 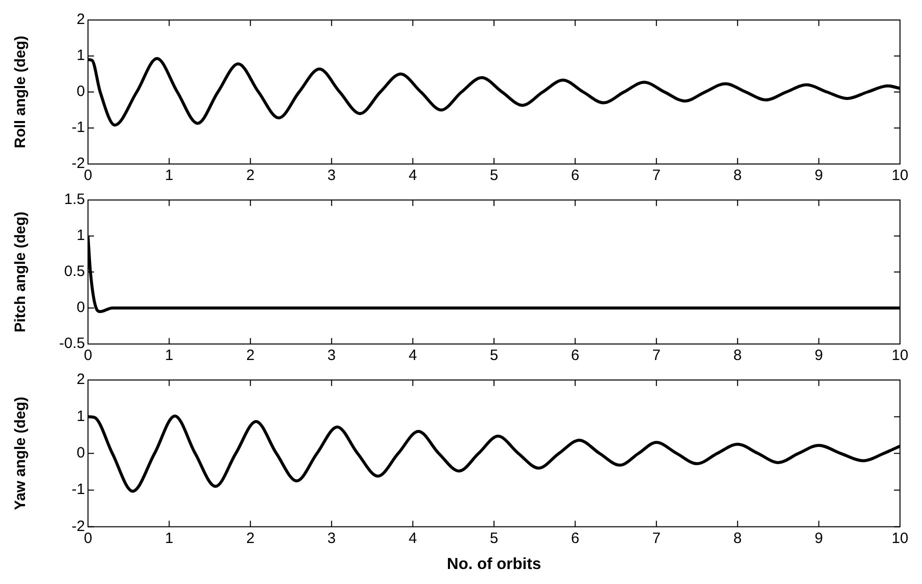 I want to click on y-tick-label: 0.5, so click(x=74, y=271).